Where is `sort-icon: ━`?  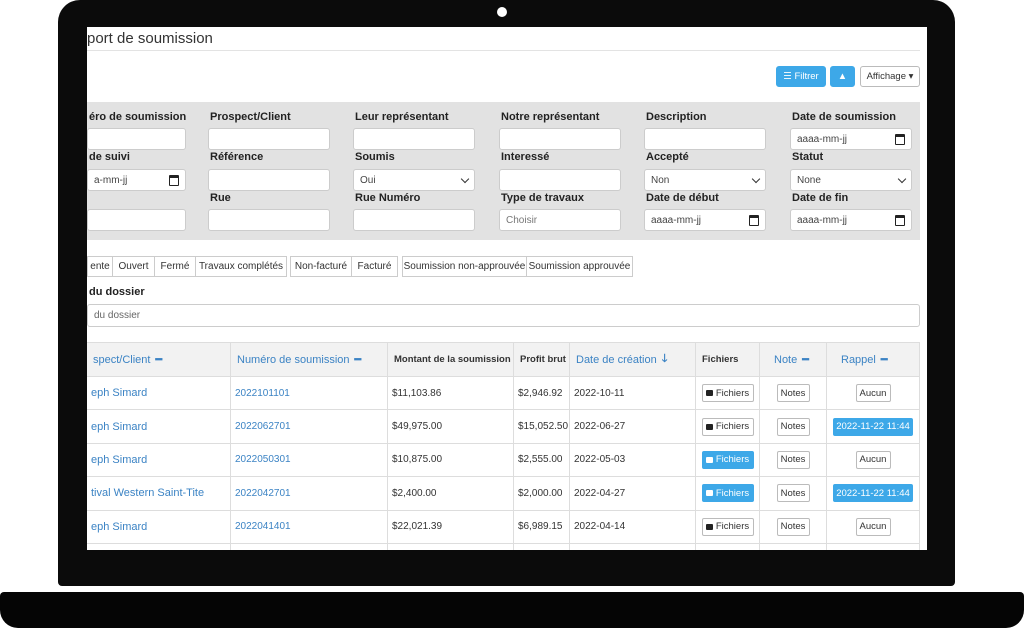
sort-icon: ━ is located at coordinates (805, 360).